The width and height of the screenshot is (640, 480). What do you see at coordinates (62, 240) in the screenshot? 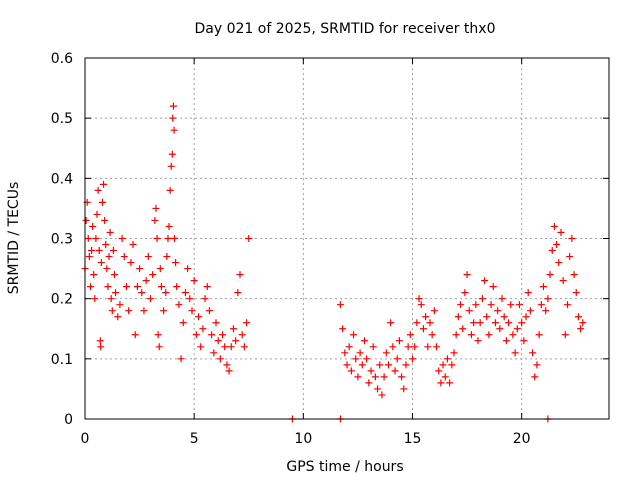
I see `y-tick-label: 0.3` at bounding box center [62, 240].